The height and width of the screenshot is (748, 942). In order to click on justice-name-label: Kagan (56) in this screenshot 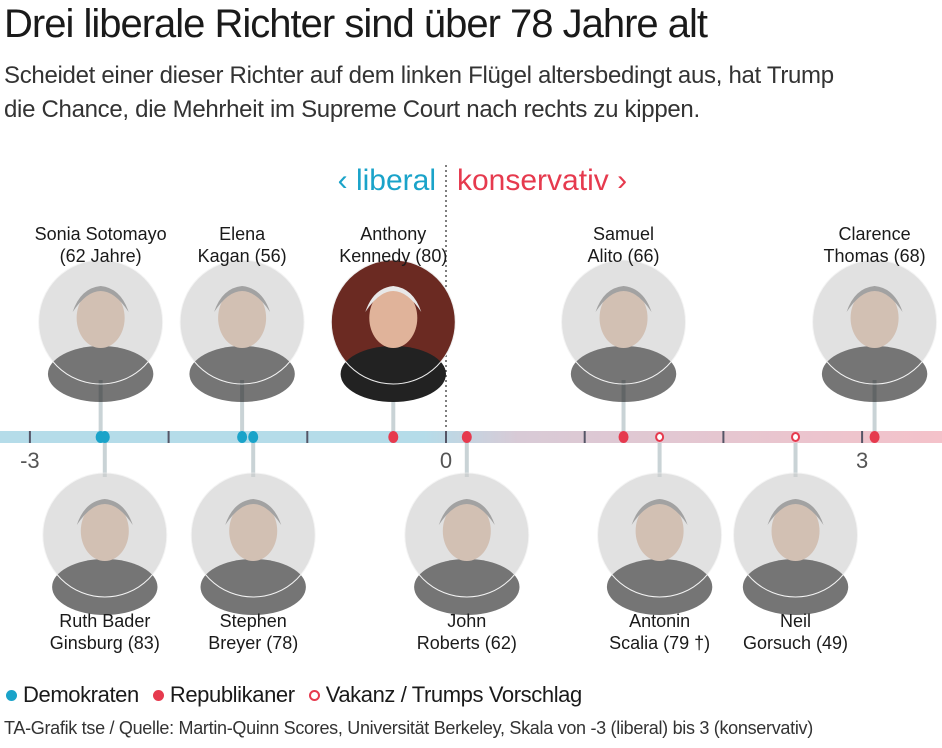, I will do `click(242, 256)`.